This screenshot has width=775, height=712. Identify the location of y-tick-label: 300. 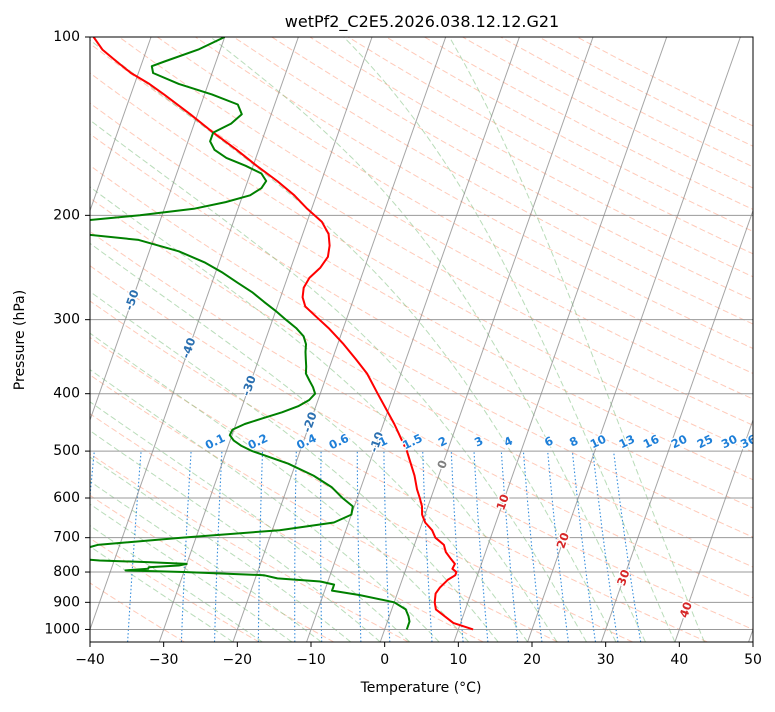
(66, 320).